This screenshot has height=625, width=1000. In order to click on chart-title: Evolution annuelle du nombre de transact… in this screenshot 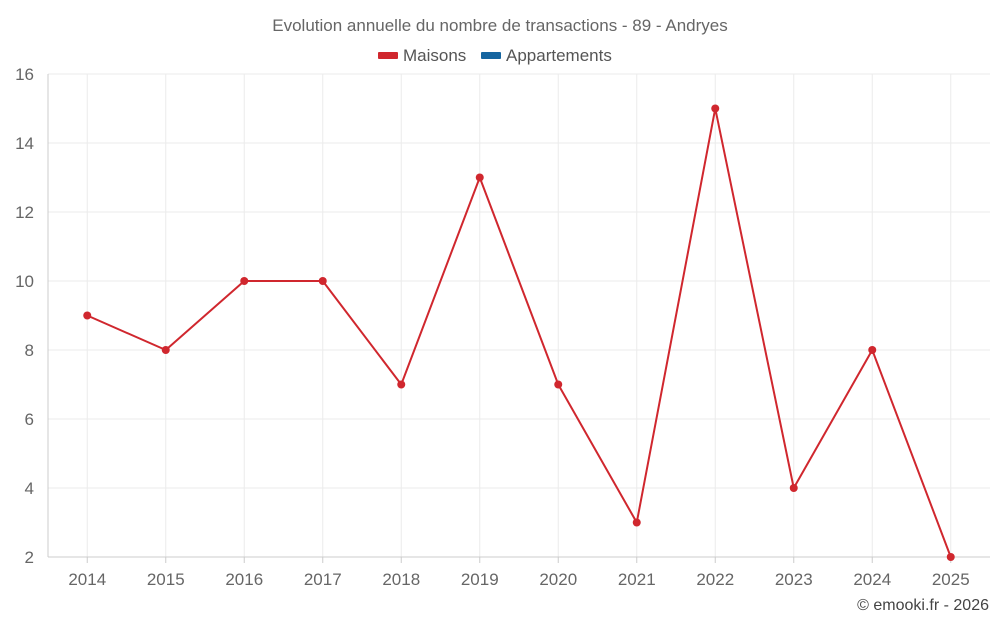, I will do `click(500, 25)`.